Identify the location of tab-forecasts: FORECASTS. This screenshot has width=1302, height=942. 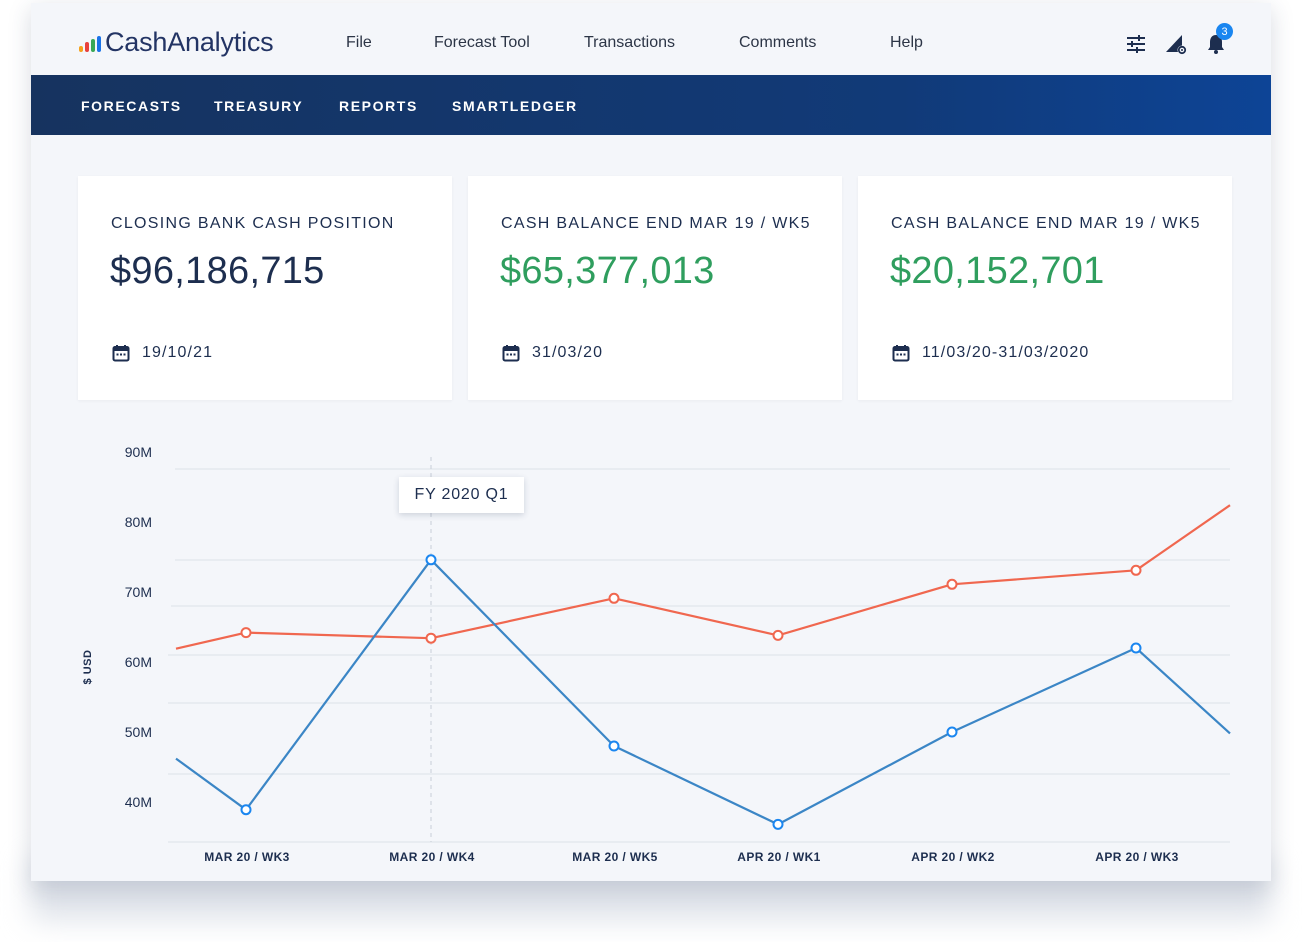
(131, 106).